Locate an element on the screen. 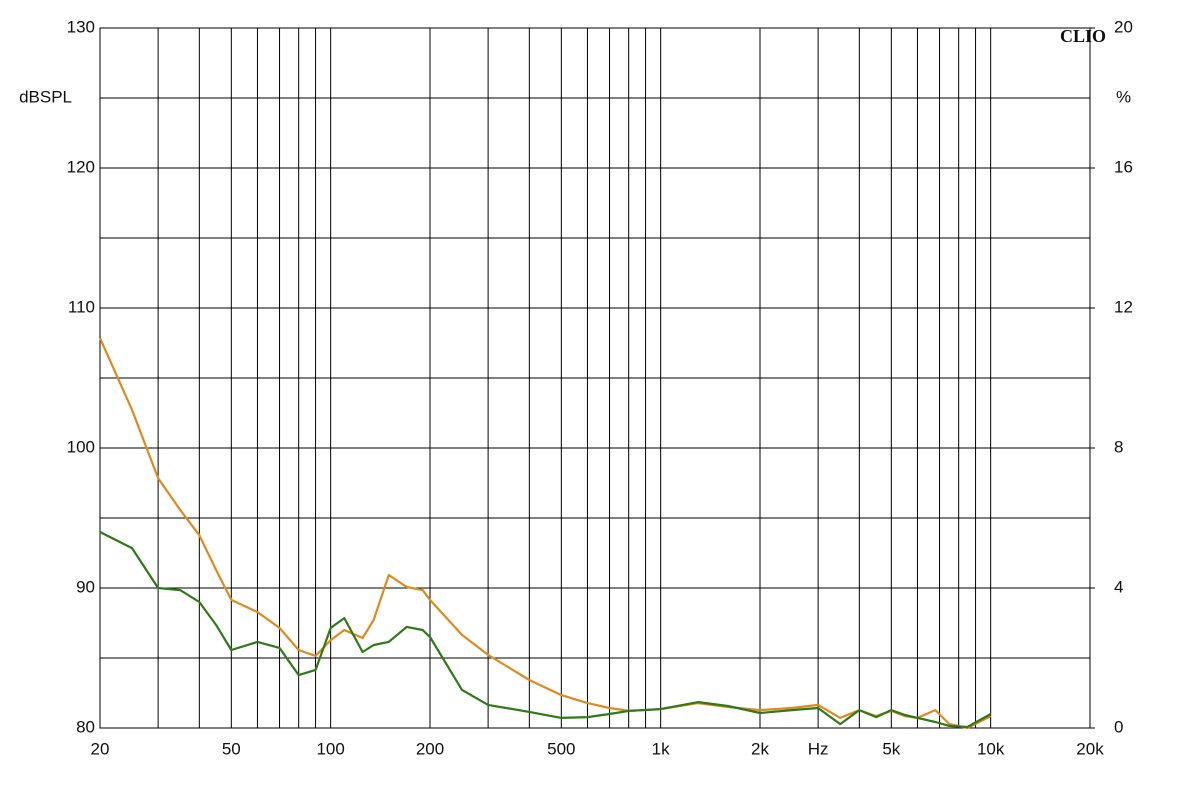 Image resolution: width=1200 pixels, height=791 pixels. y2-tick-label: 4 is located at coordinates (1118, 586).